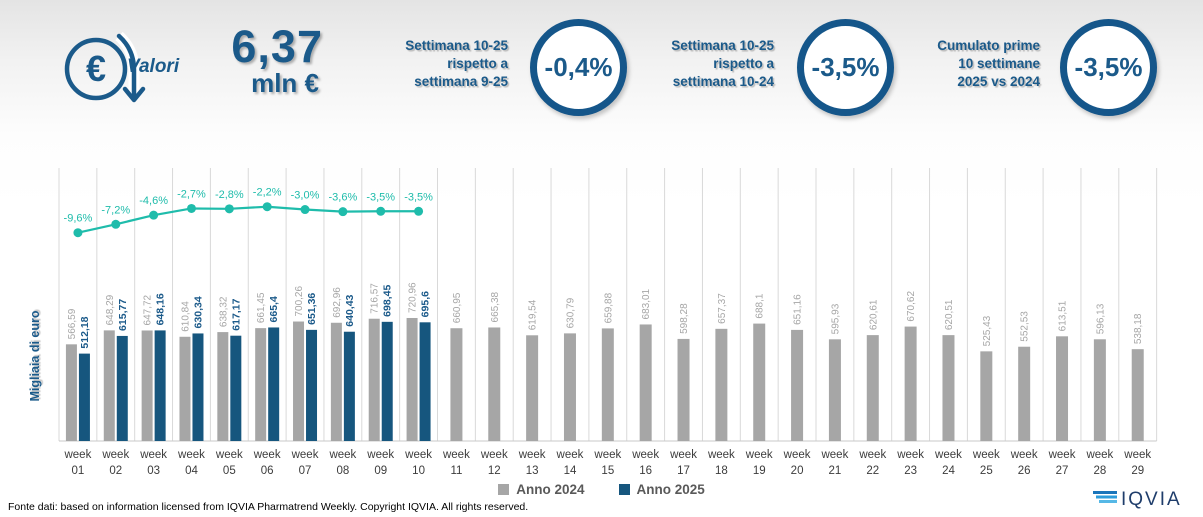 This screenshot has width=1203, height=517. Describe the element at coordinates (872, 455) in the screenshot. I see `week-tick-22: week` at that location.